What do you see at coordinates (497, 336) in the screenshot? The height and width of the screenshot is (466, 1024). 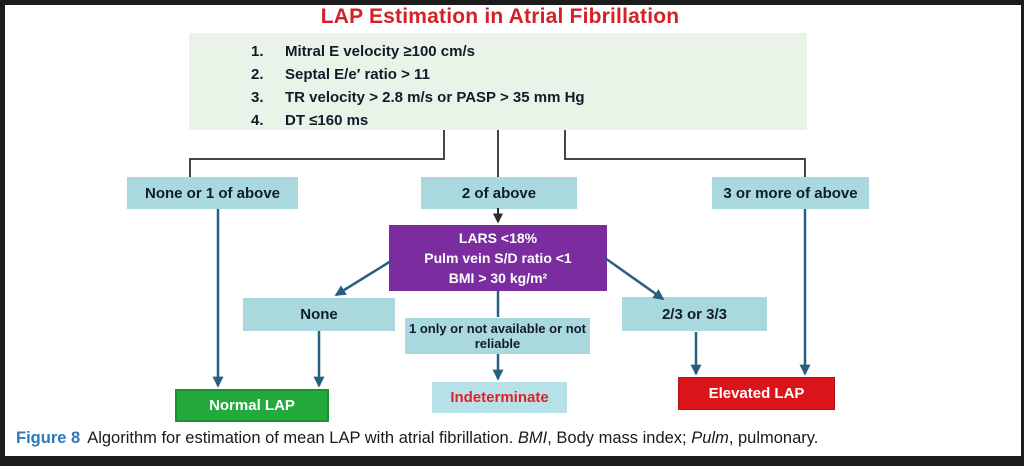 I see `node-1-only-not-available: 1 only or not available or not reliable` at bounding box center [497, 336].